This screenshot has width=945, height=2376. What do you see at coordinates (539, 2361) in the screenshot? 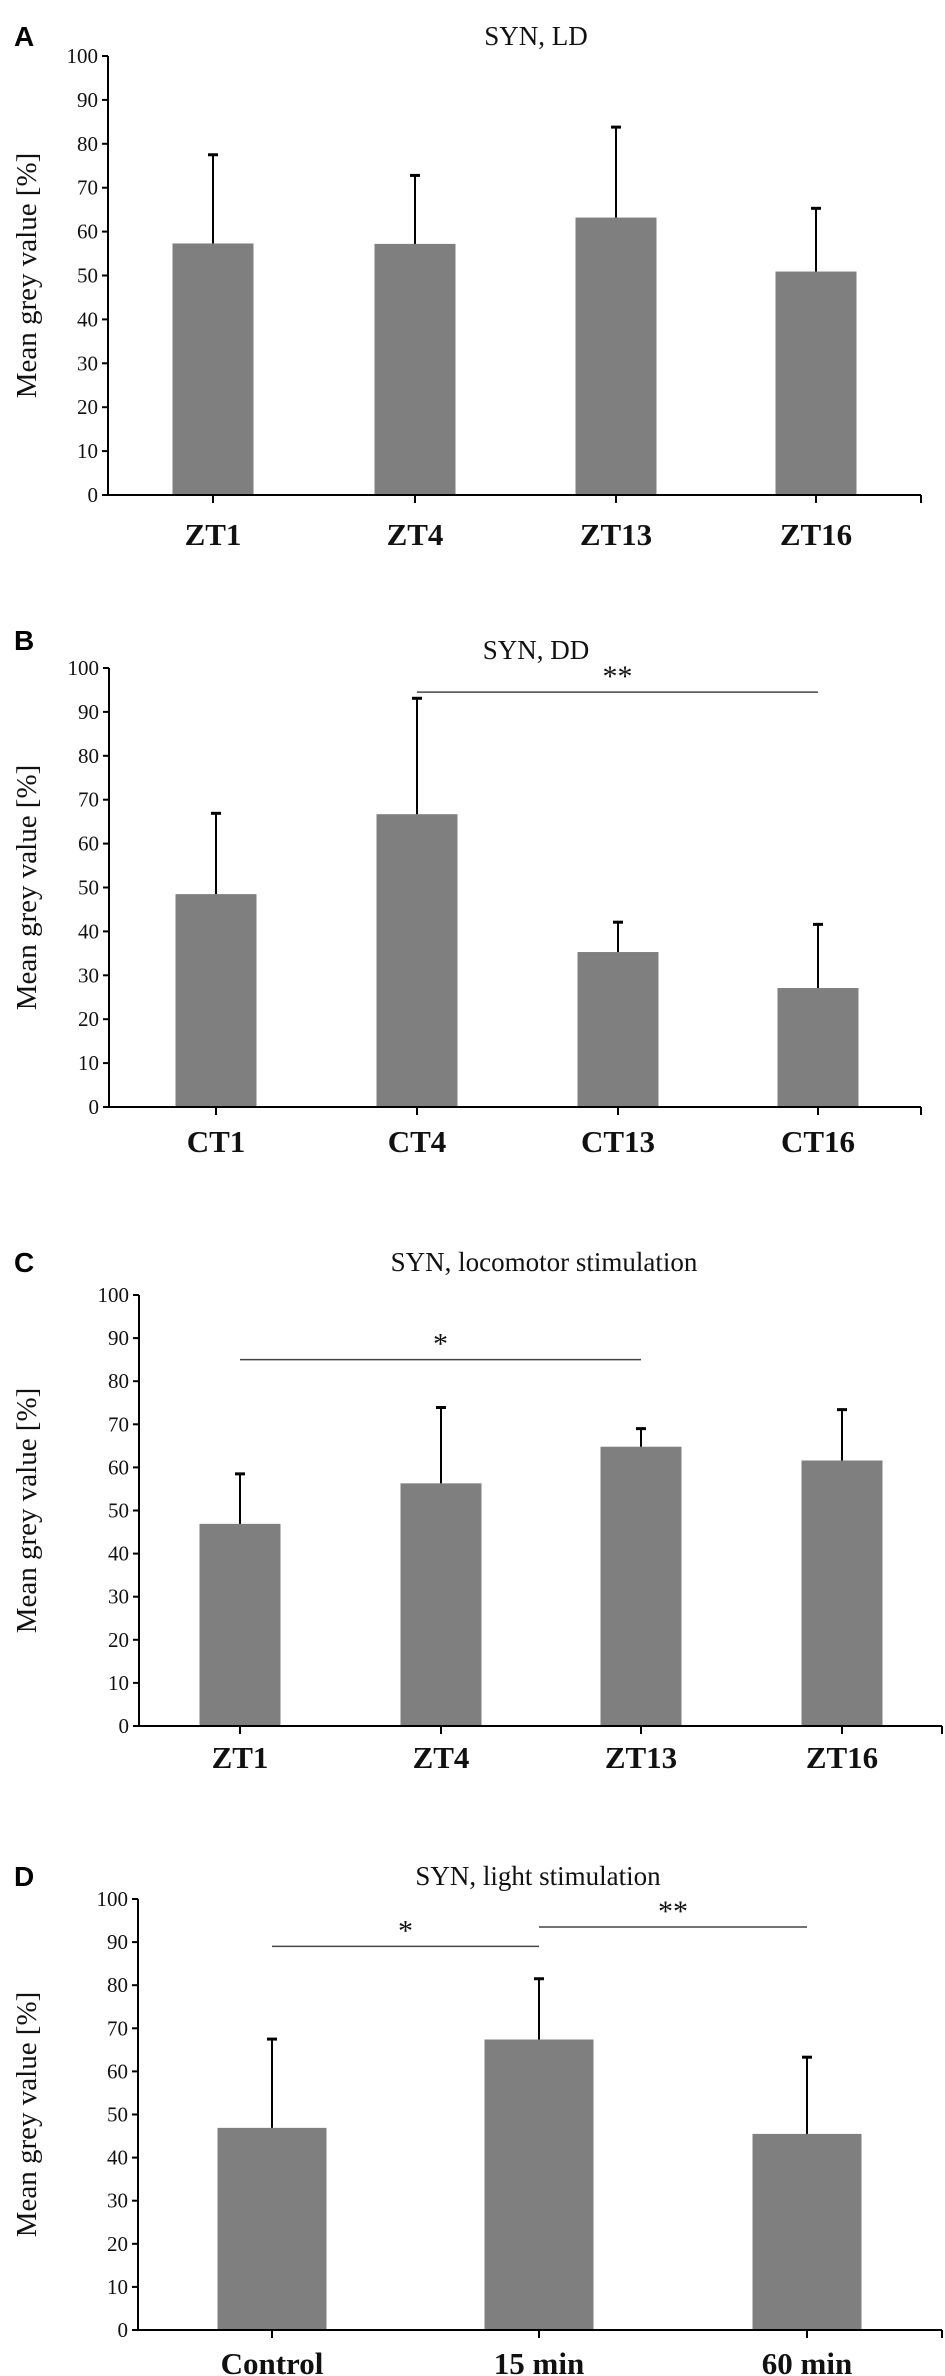
I see `x-tick-label: 15 min` at bounding box center [539, 2361].